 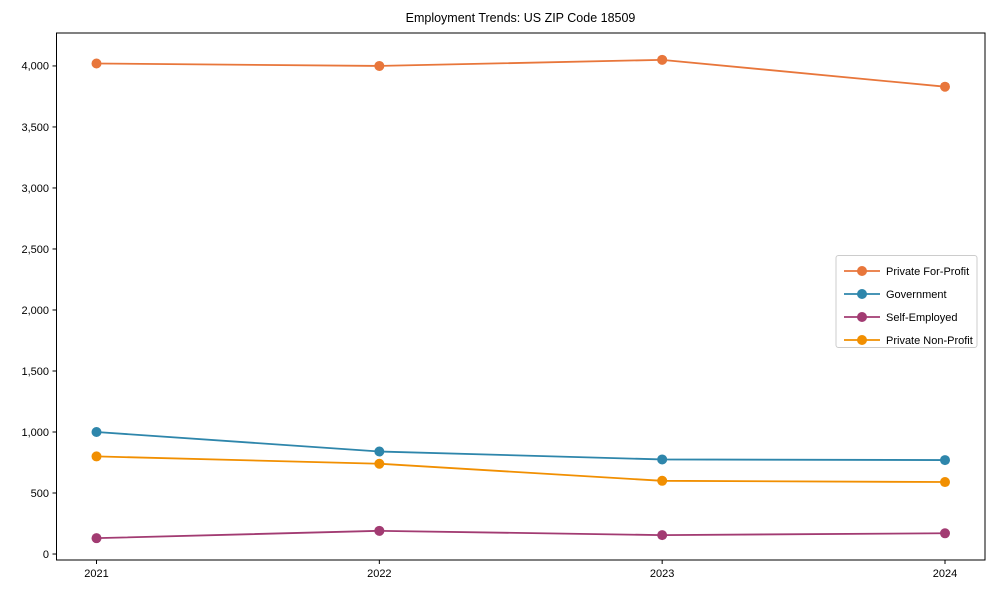 I want to click on series-line-government, so click(x=521, y=446).